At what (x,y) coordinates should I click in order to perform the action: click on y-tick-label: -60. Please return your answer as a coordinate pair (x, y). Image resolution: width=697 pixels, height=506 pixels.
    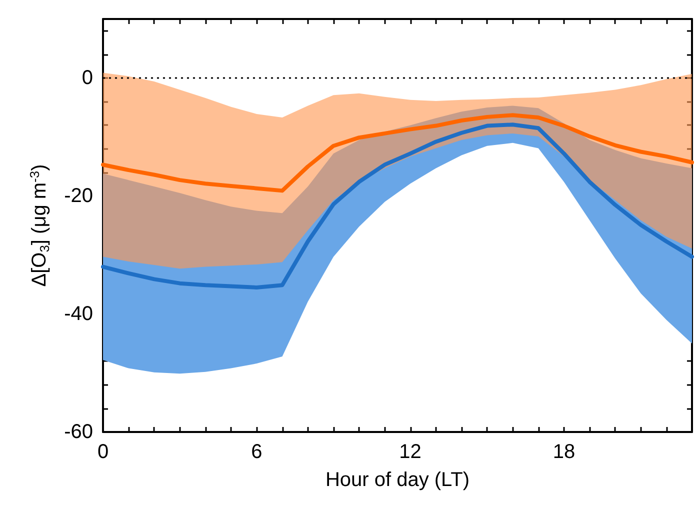
    Looking at the image, I should click on (78, 432).